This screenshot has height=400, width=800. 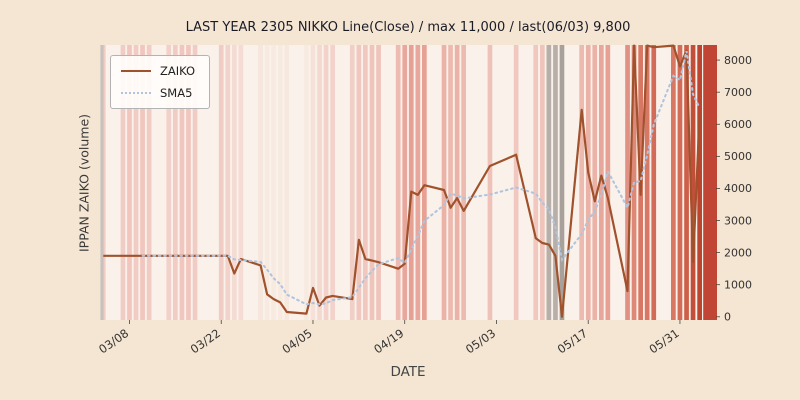 What do you see at coordinates (738, 285) in the screenshot?
I see `svg-text: 1000` at bounding box center [738, 285].